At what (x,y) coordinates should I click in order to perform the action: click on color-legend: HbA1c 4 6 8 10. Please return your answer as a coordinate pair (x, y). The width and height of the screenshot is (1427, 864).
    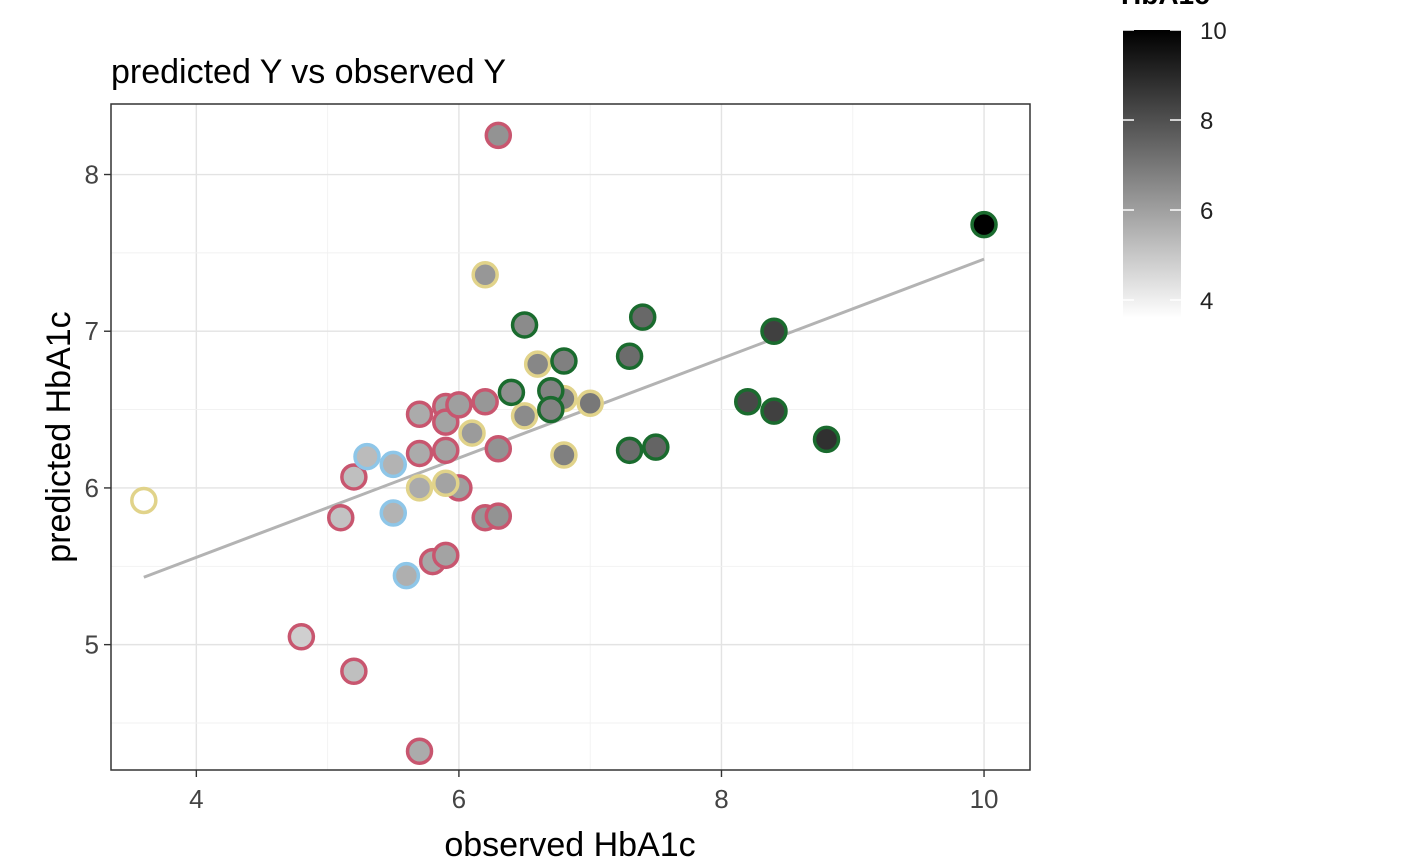
    Looking at the image, I should click on (1174, 159).